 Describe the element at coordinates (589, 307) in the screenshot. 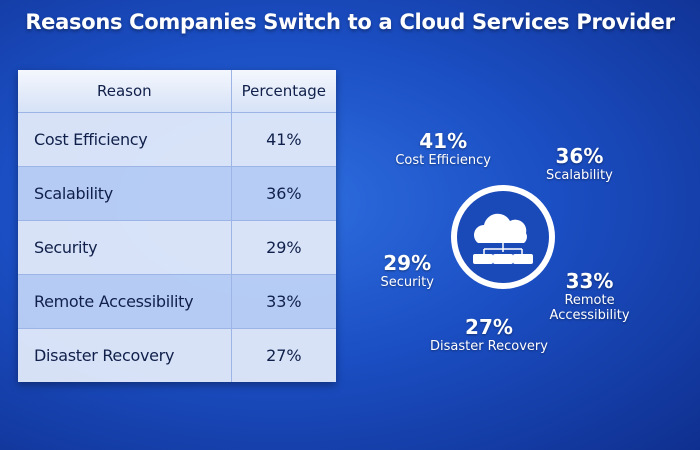

I see `slice-name: Remote Accessibility` at that location.